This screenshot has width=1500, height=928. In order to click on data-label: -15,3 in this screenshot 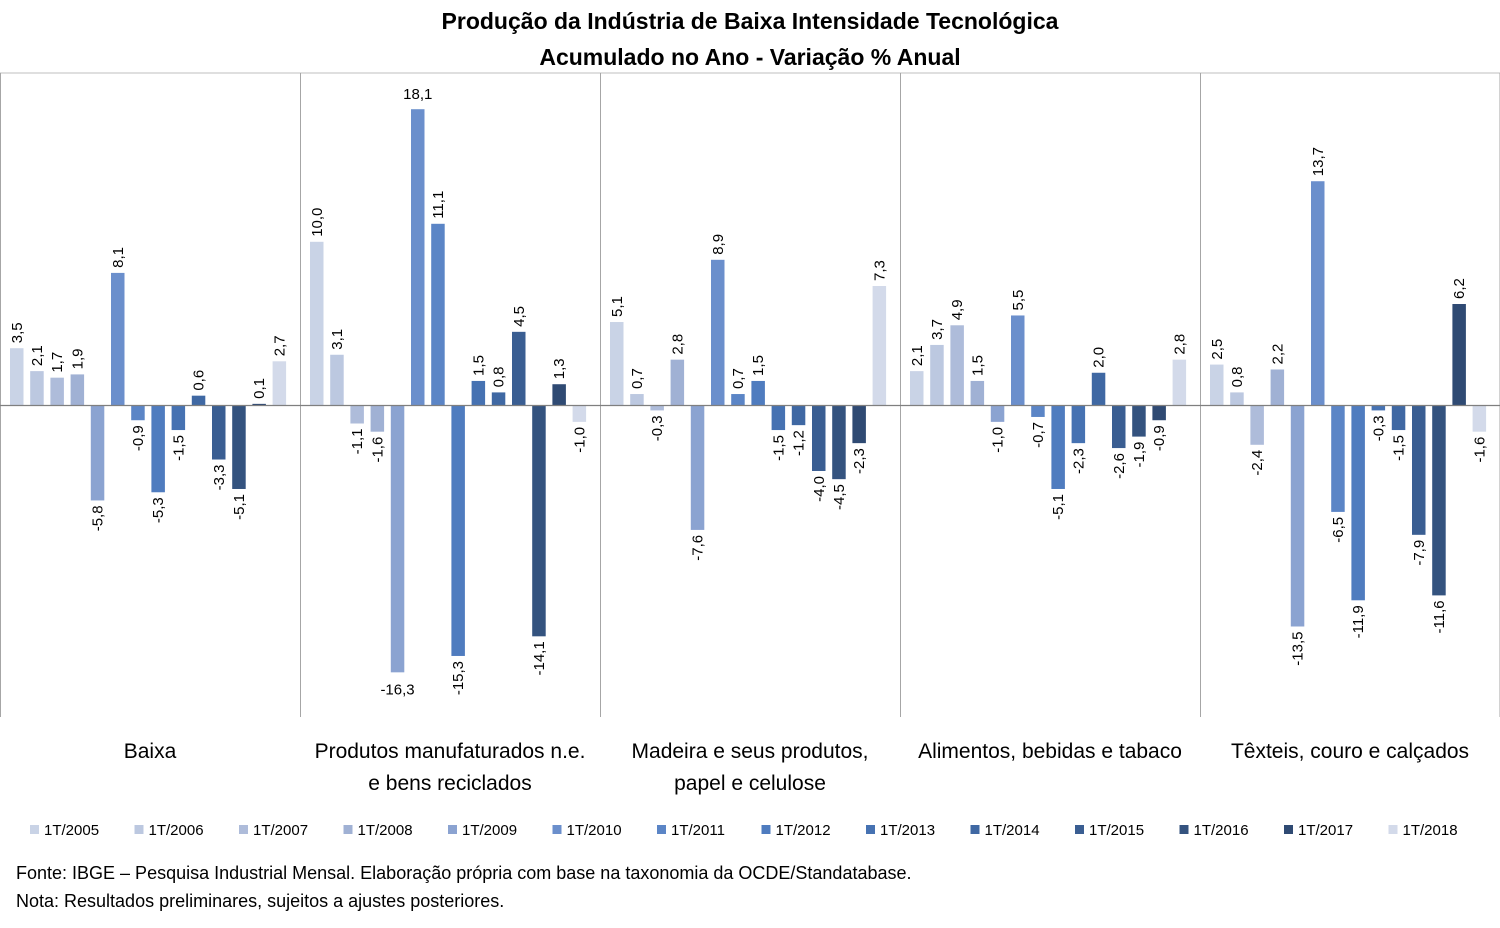, I will do `click(458, 678)`.